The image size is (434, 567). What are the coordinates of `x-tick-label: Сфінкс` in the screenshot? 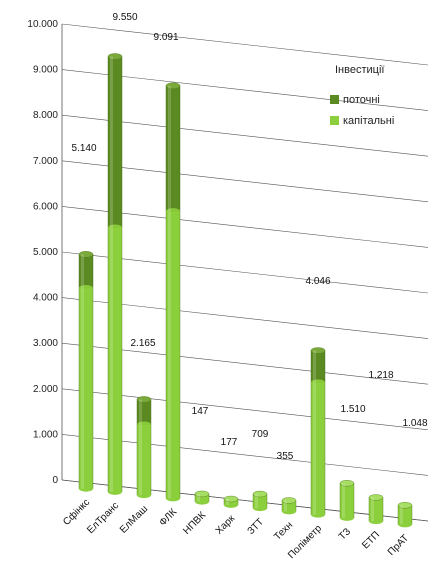 It's located at (77, 512).